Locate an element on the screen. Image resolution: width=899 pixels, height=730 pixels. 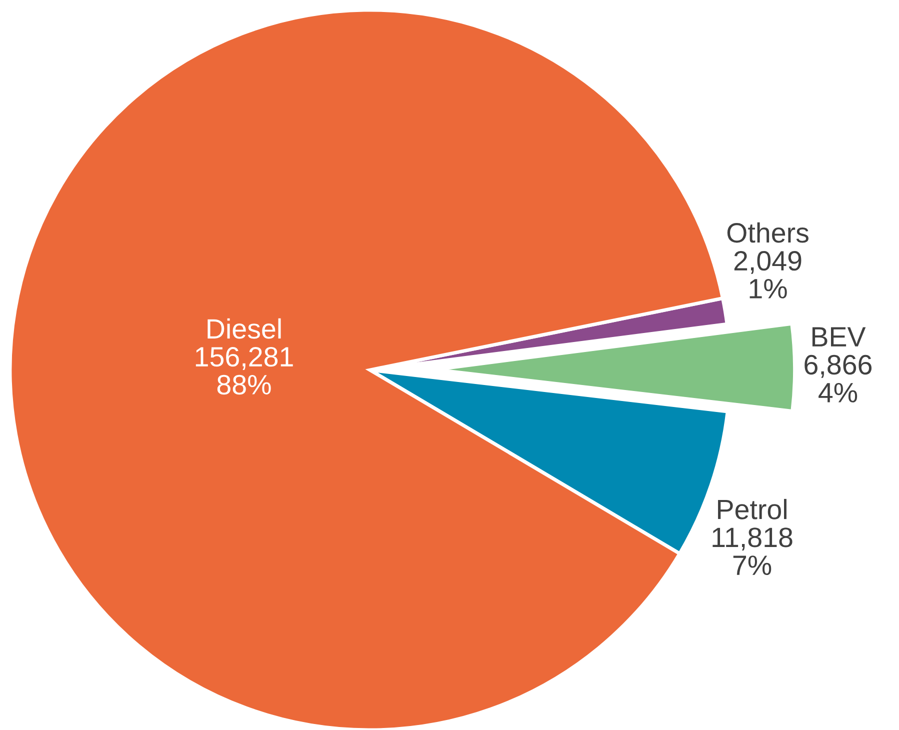
data-label: 11,818 7% is located at coordinates (752, 552).